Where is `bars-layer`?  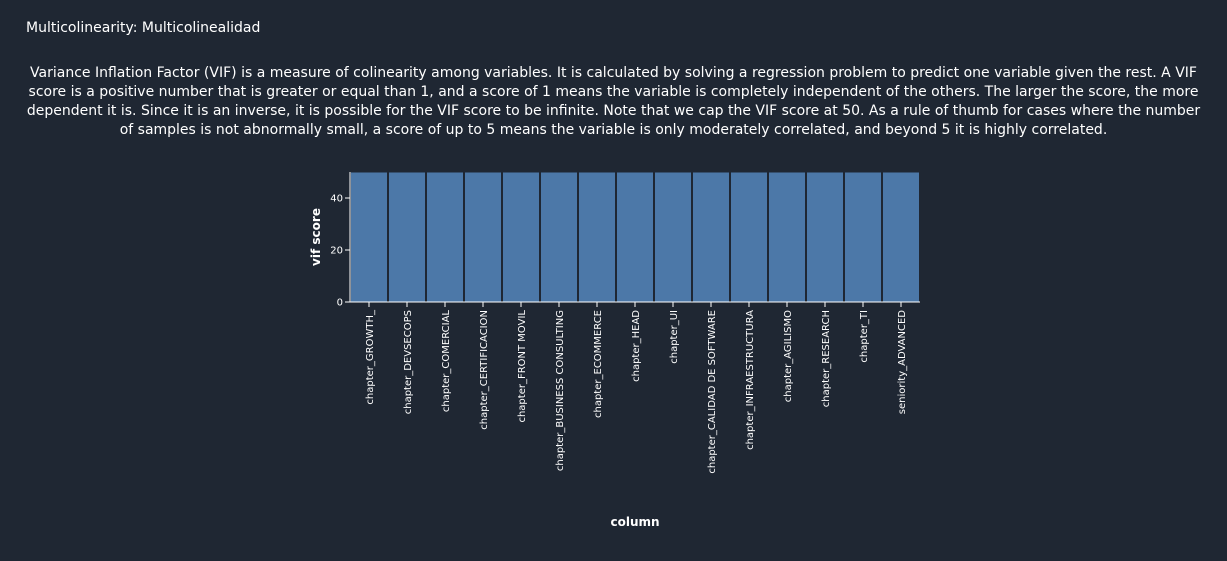 bars-layer is located at coordinates (635, 237).